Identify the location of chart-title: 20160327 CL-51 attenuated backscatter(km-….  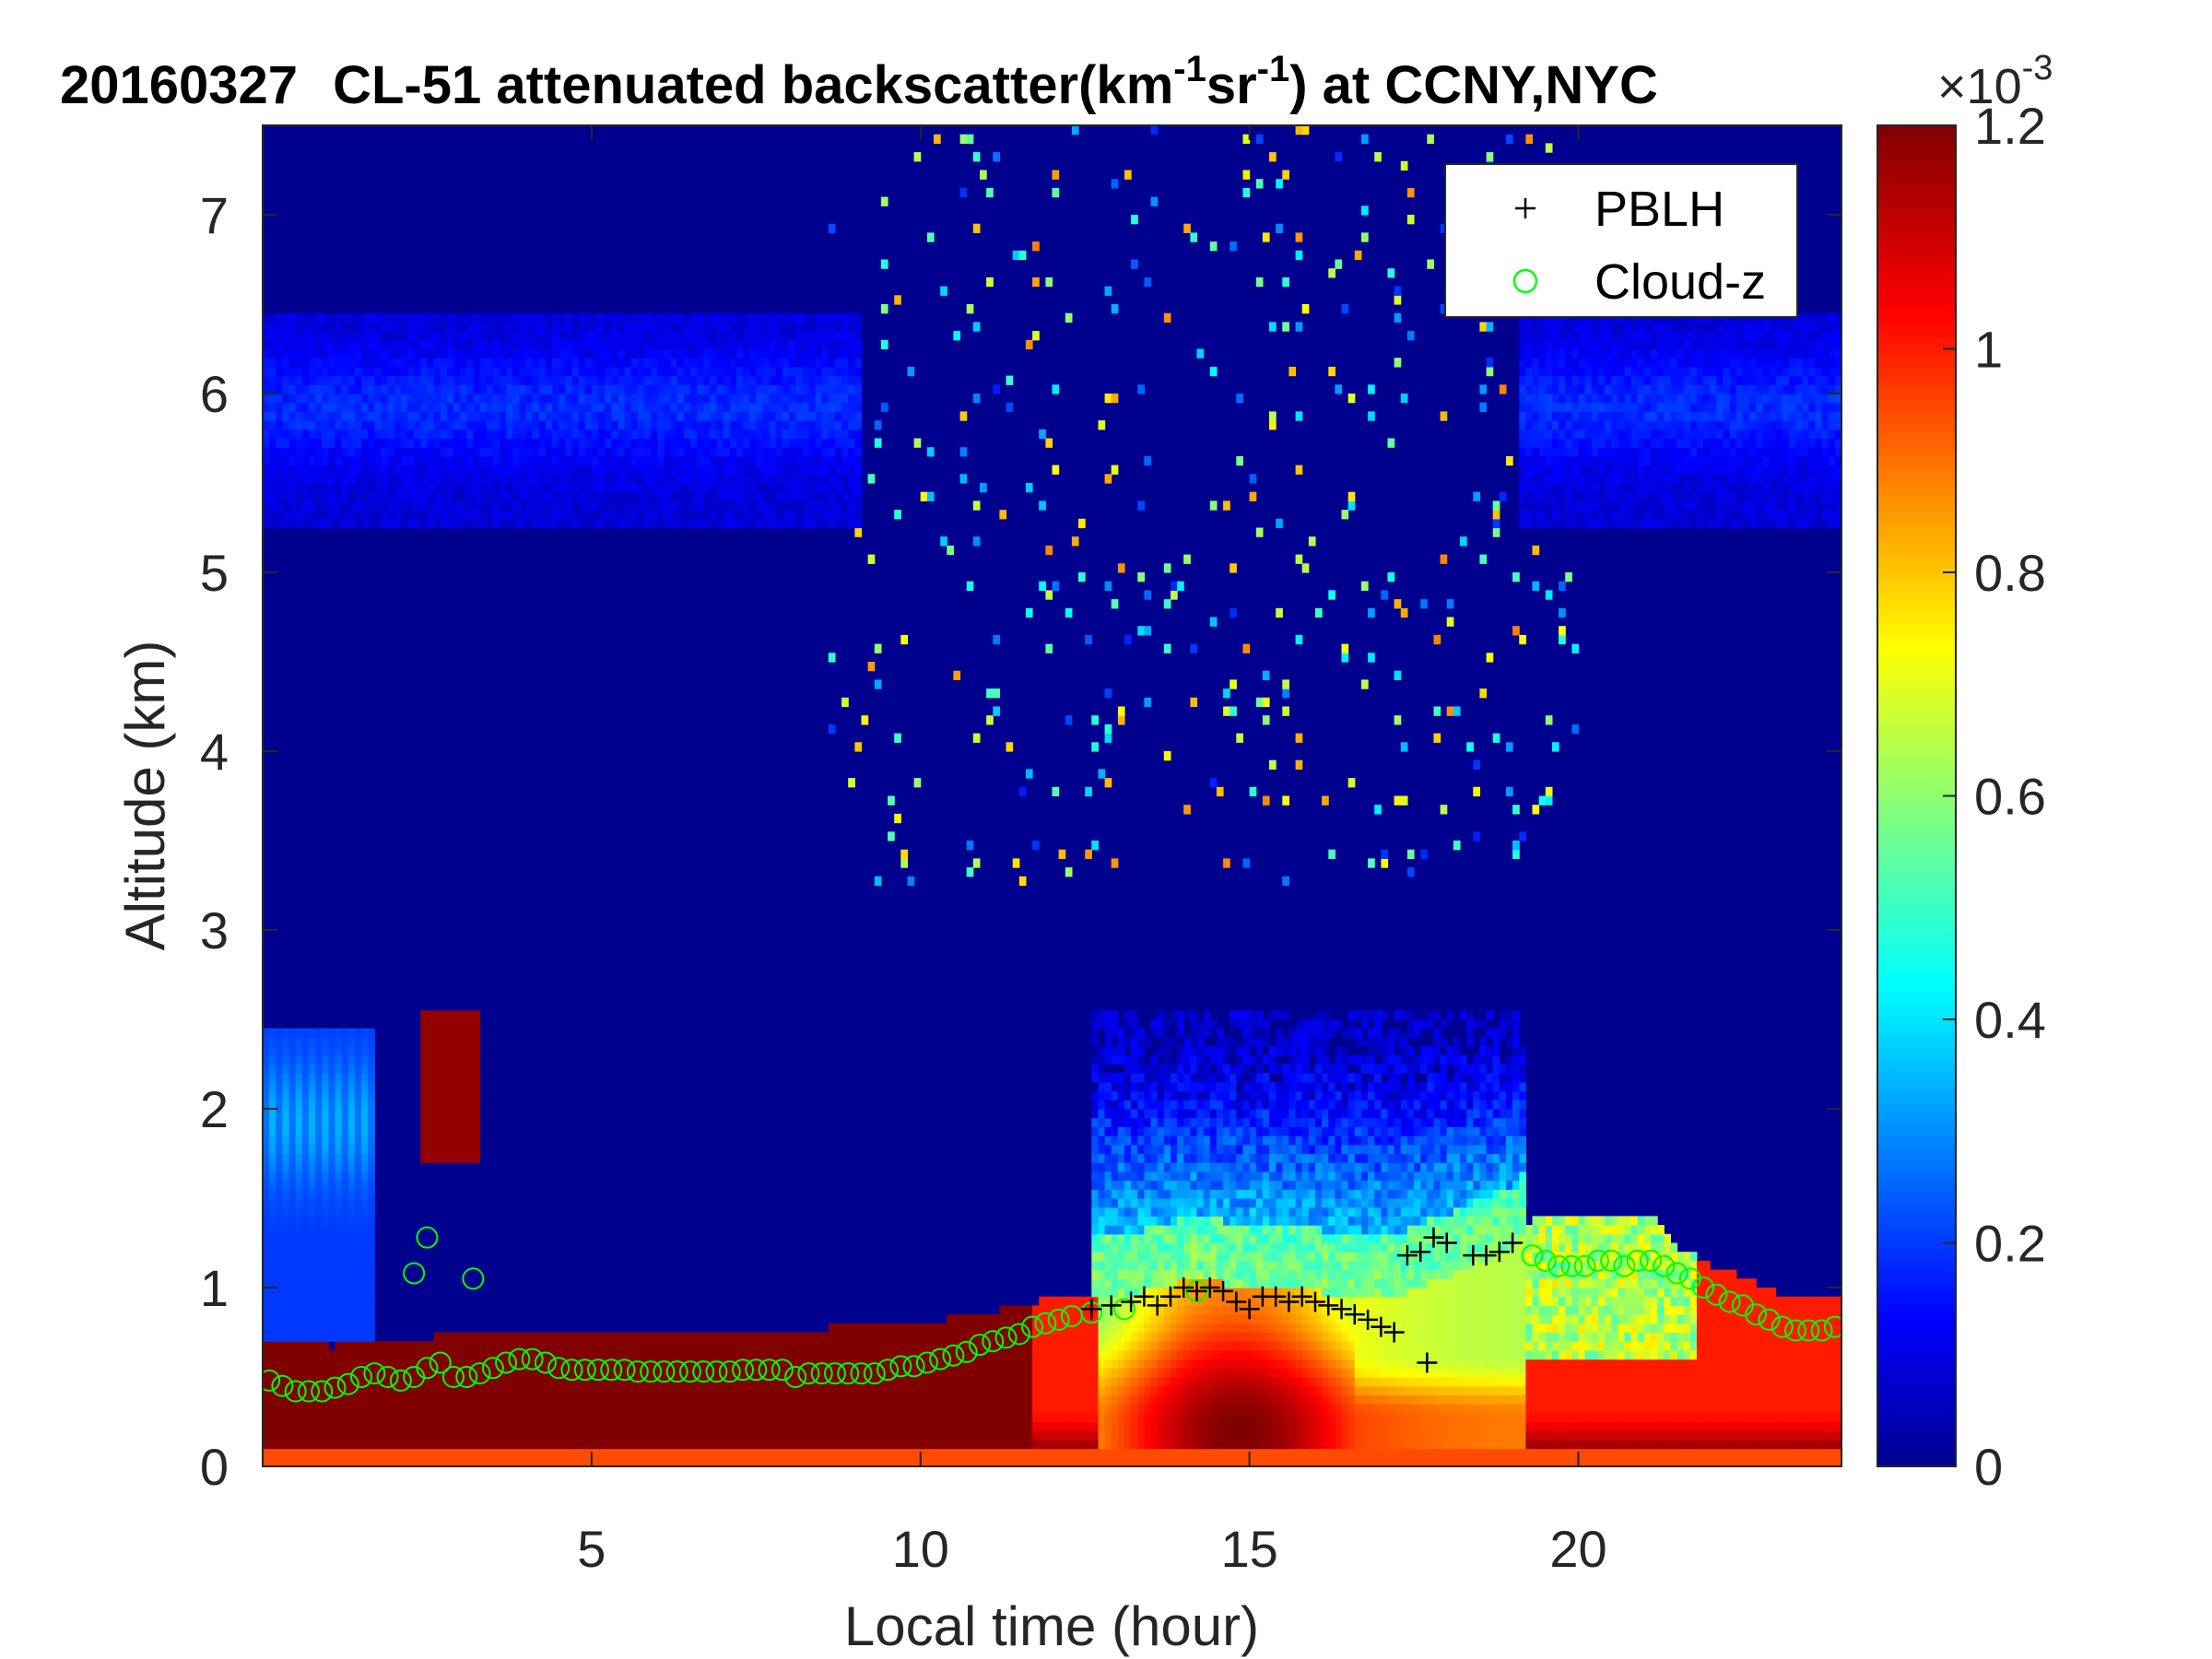
(859, 82).